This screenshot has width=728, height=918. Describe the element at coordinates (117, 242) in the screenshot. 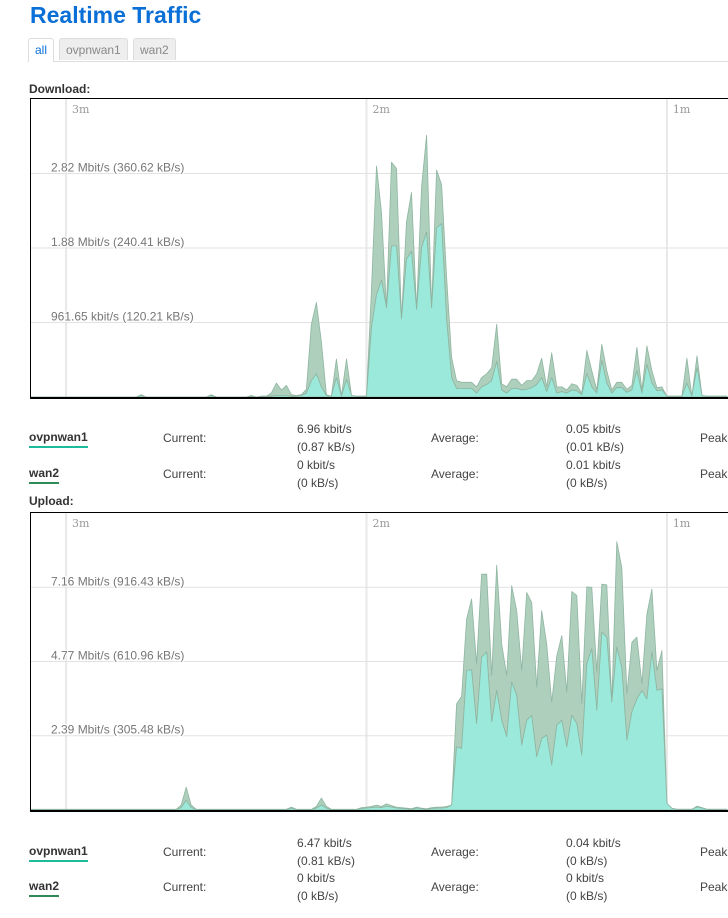

I see `value-gridline-label: 1.88 Mbit/s (240.41 kB/s)` at that location.